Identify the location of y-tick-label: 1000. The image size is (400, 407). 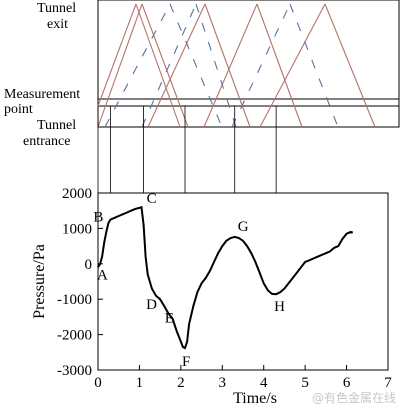
(77, 229).